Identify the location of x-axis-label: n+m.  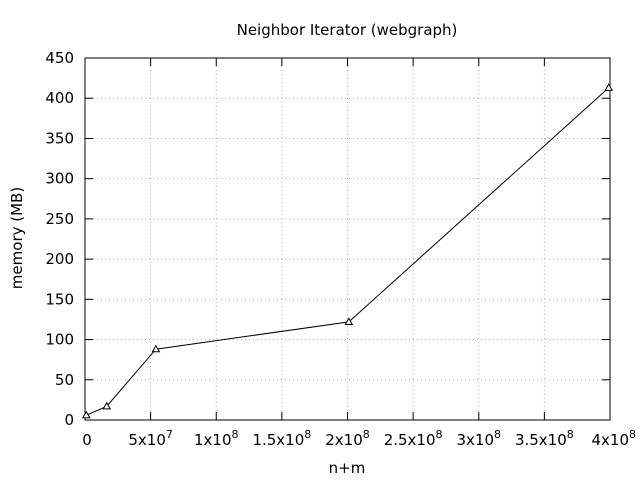
(347, 468).